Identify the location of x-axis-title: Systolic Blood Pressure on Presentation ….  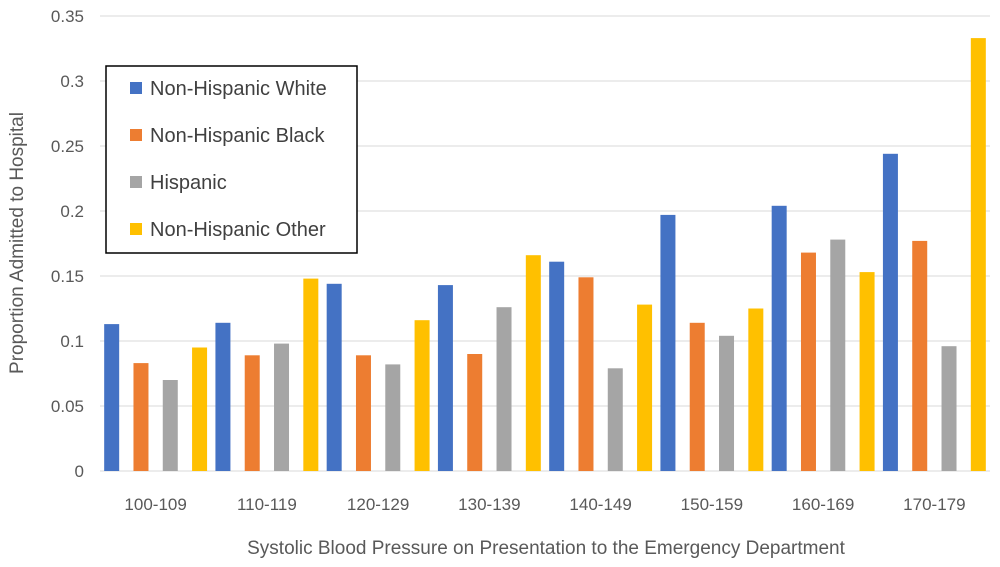
(546, 548).